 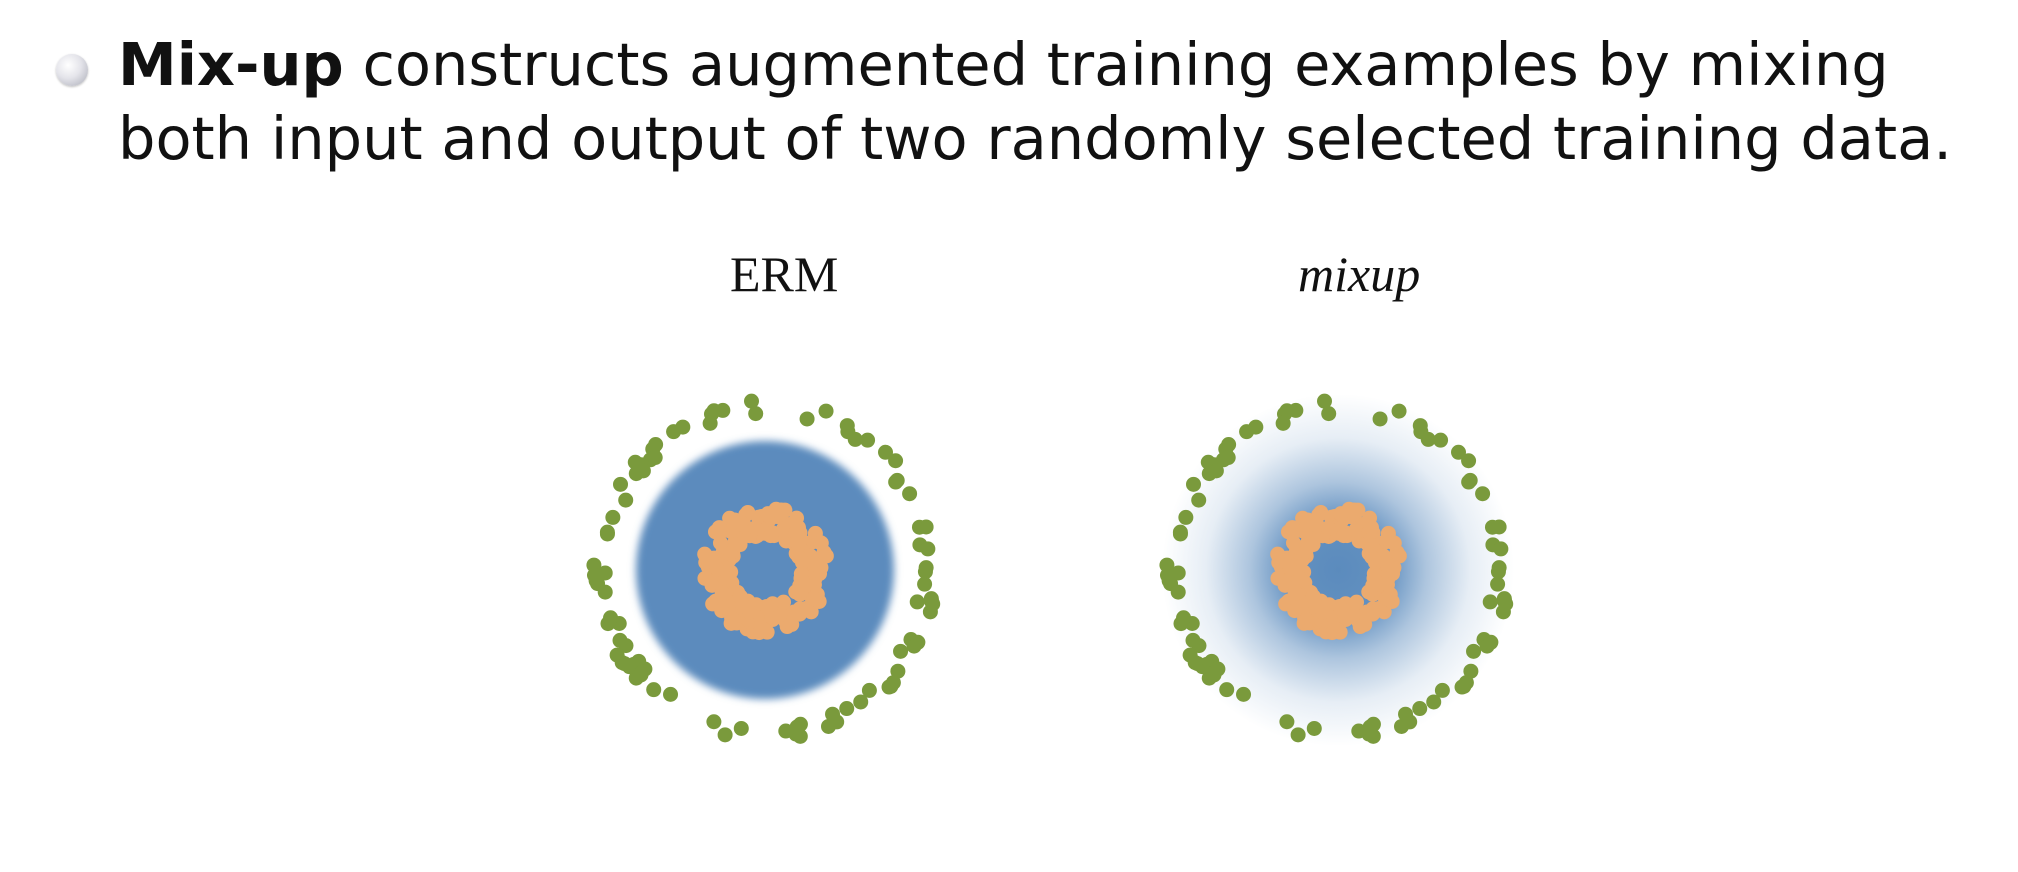 I want to click on bullet-icon, so click(x=72, y=70).